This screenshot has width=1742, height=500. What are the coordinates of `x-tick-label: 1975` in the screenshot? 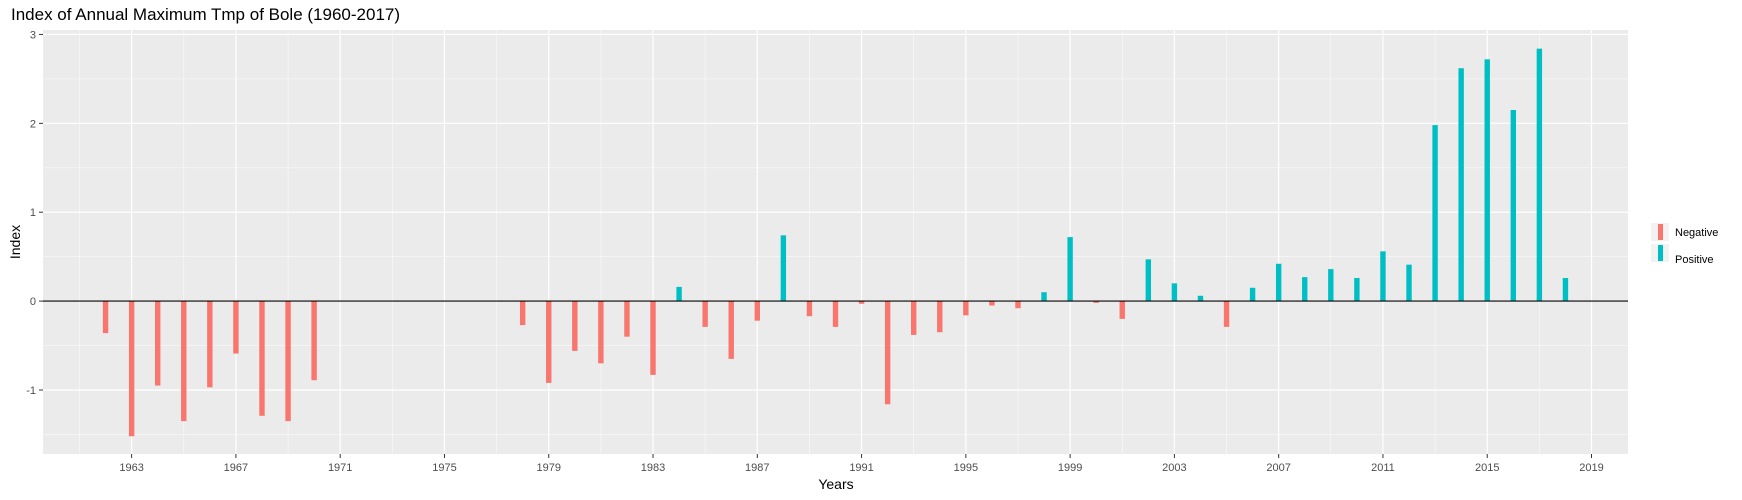 It's located at (444, 468).